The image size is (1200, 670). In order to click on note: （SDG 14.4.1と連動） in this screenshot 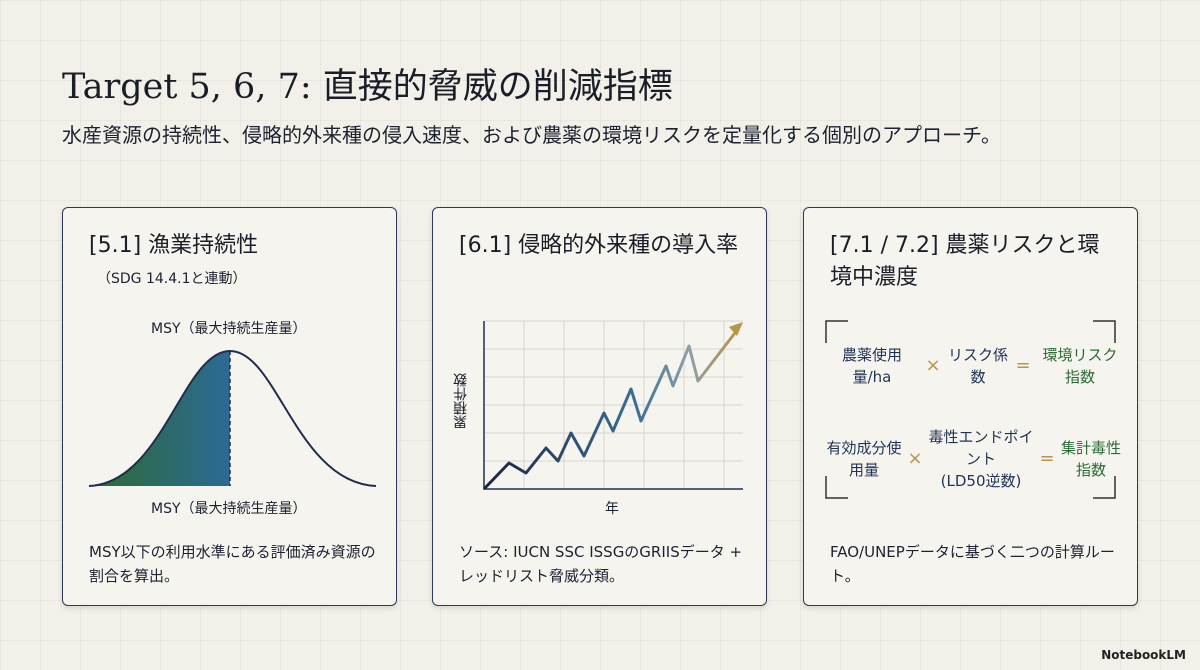, I will do `click(172, 279)`.